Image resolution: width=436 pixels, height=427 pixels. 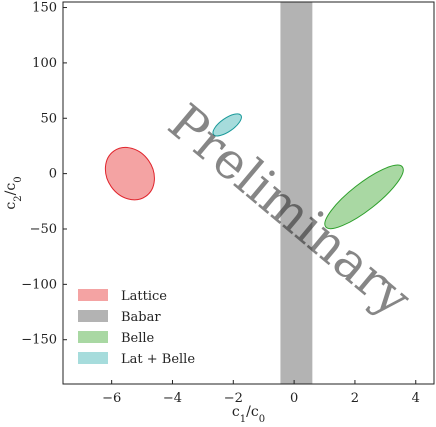 What do you see at coordinates (172, 398) in the screenshot?
I see `x-tick-label: −4` at bounding box center [172, 398].